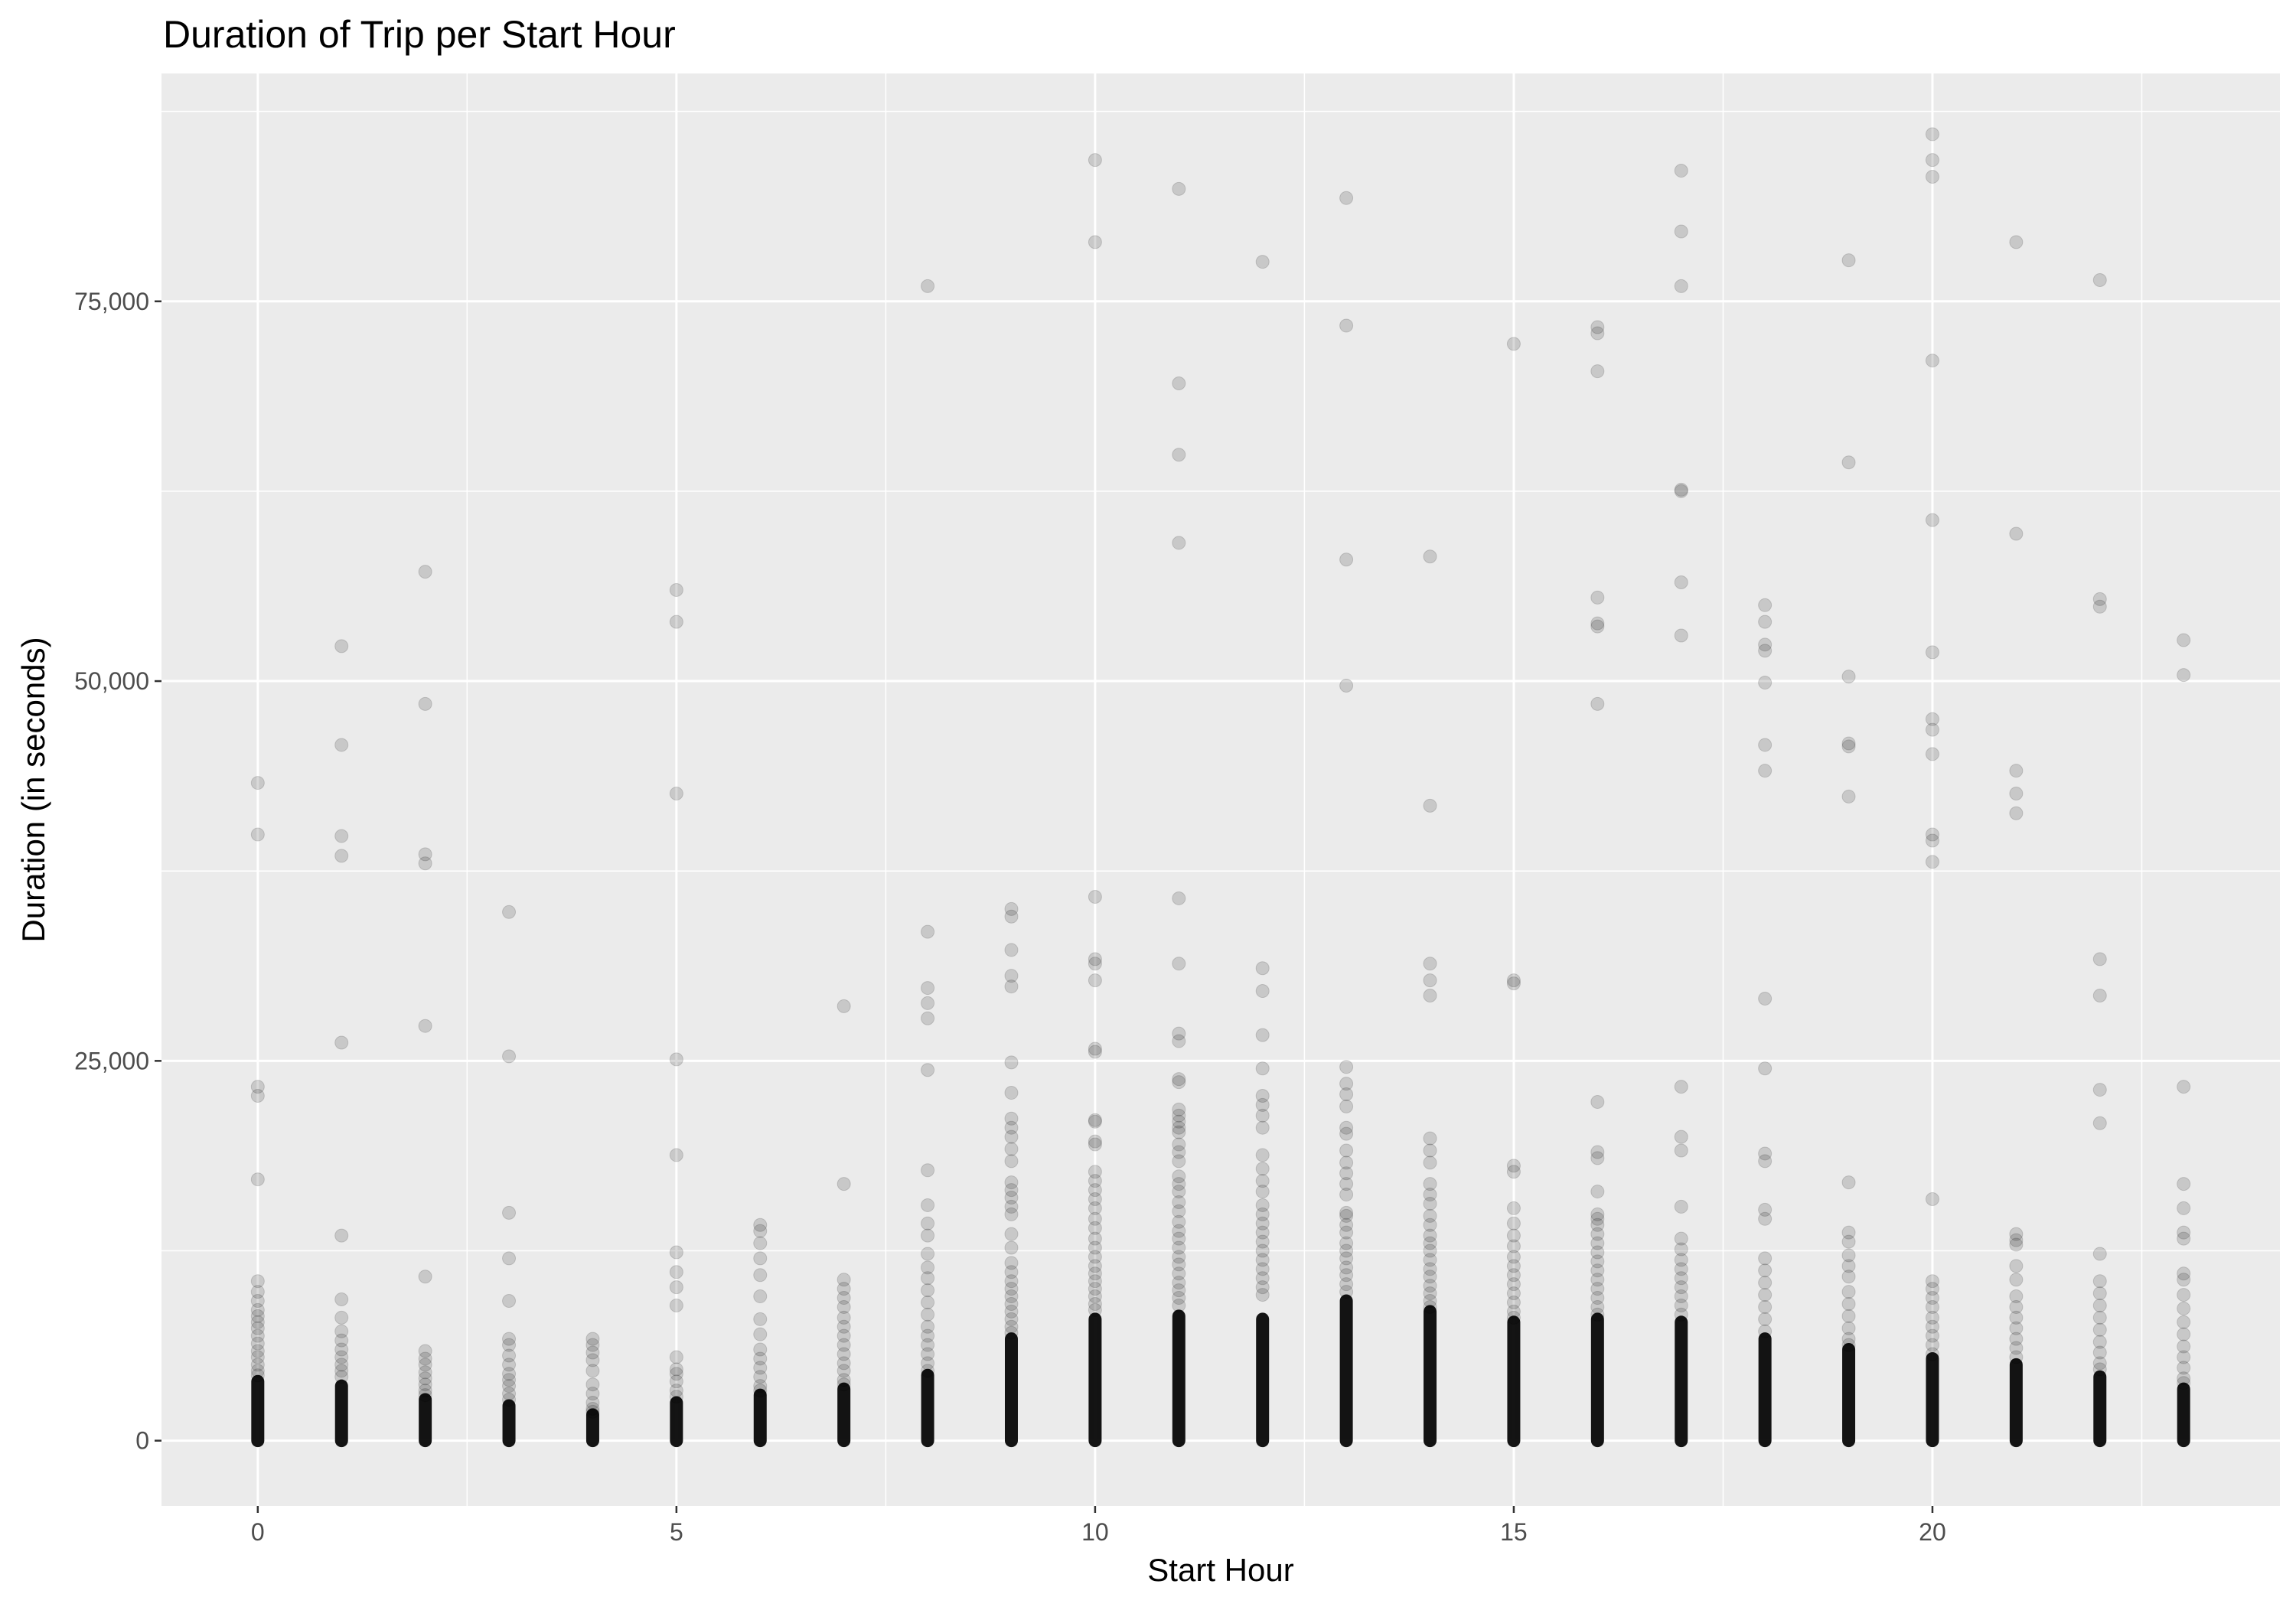  What do you see at coordinates (111, 681) in the screenshot?
I see `y-tick-label: 50,000` at bounding box center [111, 681].